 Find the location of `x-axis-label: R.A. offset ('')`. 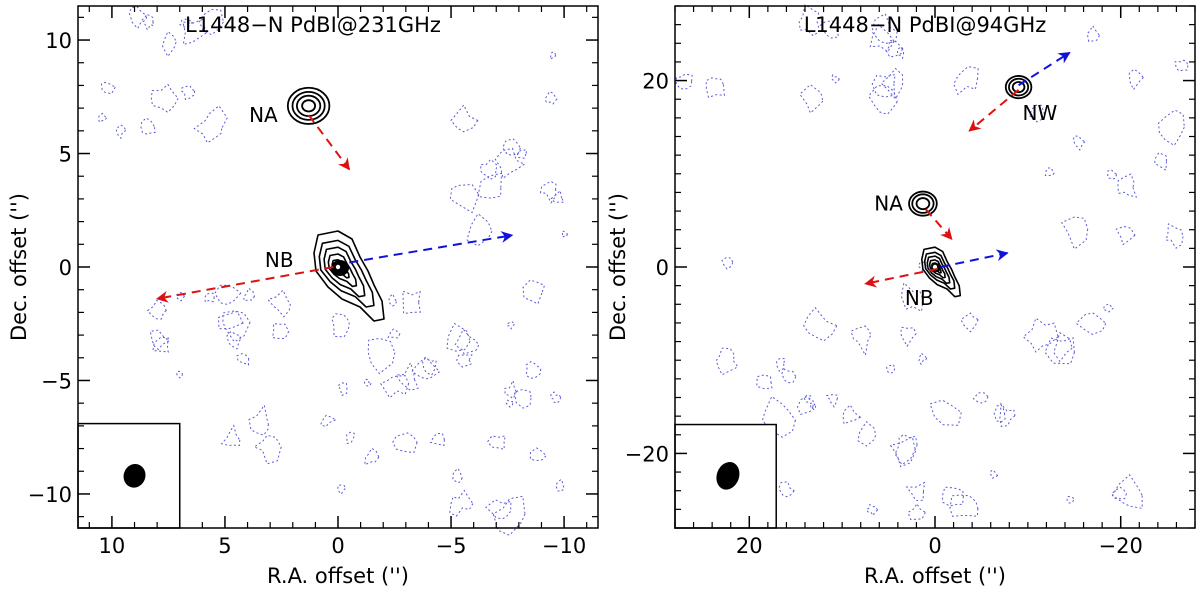

x-axis-label: R.A. offset ('') is located at coordinates (338, 576).